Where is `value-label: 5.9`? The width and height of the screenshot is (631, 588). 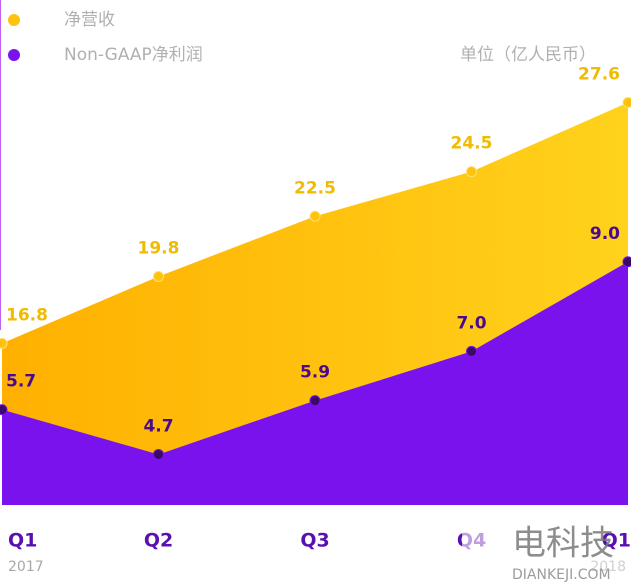 value-label: 5.9 is located at coordinates (315, 373).